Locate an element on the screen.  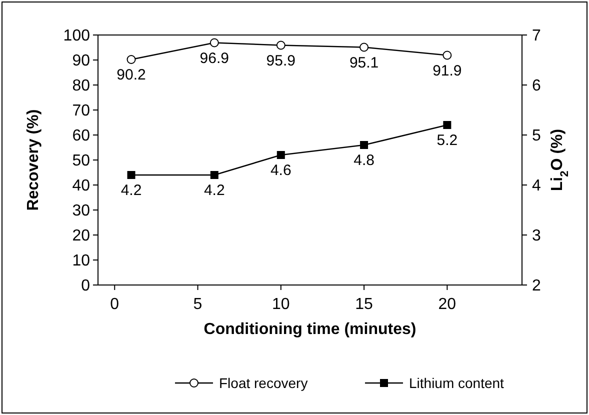
y2-tick-label: 3 is located at coordinates (536, 236).